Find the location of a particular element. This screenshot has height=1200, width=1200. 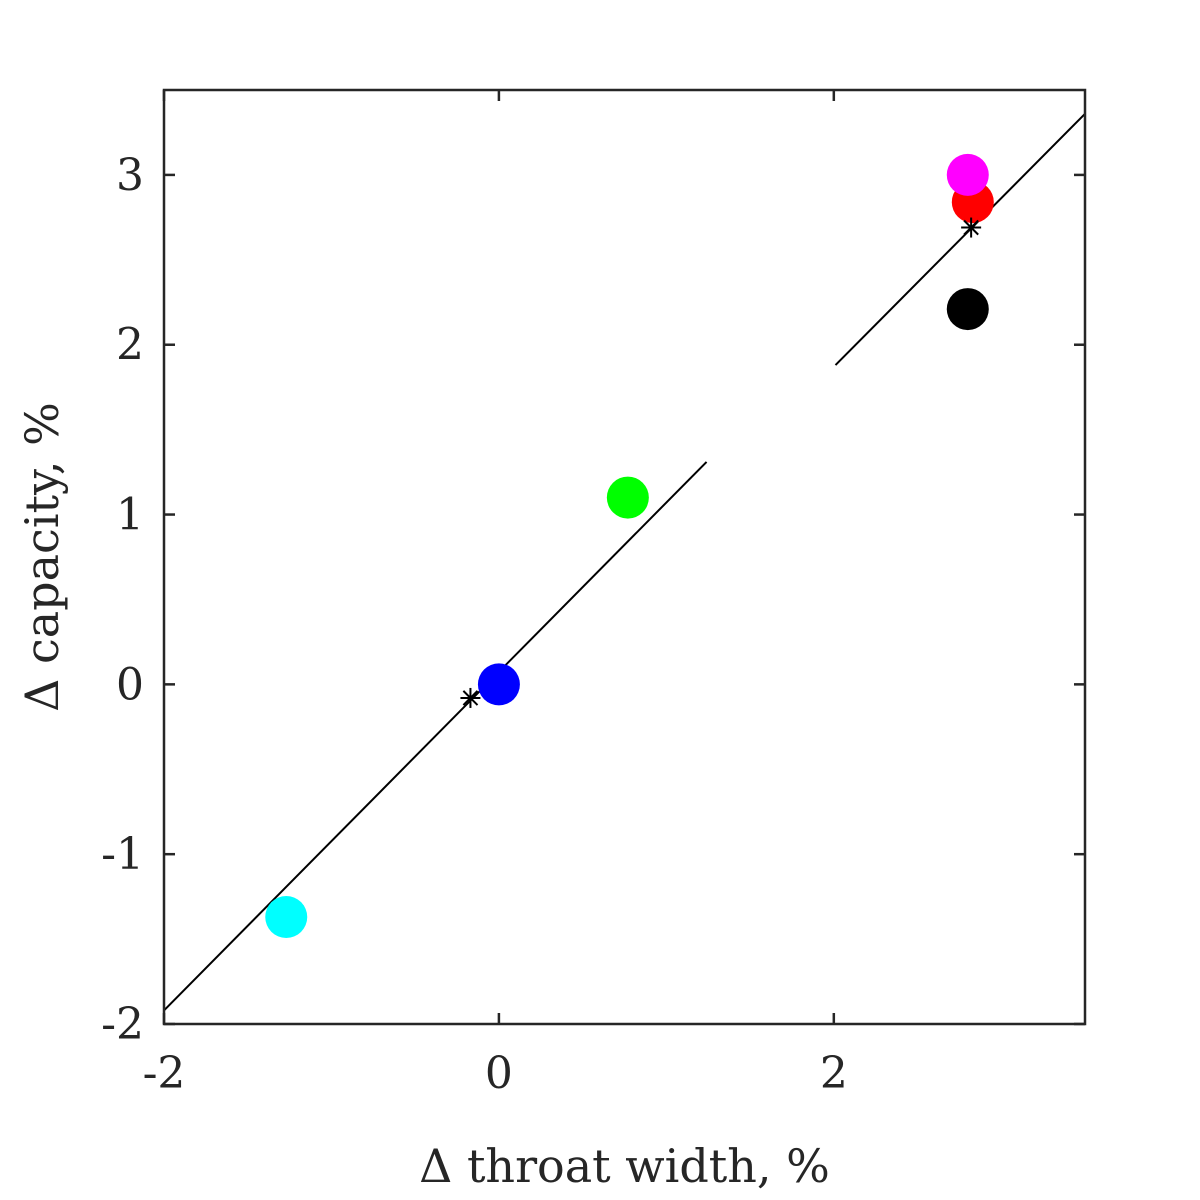

x-tick-label: -2 is located at coordinates (164, 1073).